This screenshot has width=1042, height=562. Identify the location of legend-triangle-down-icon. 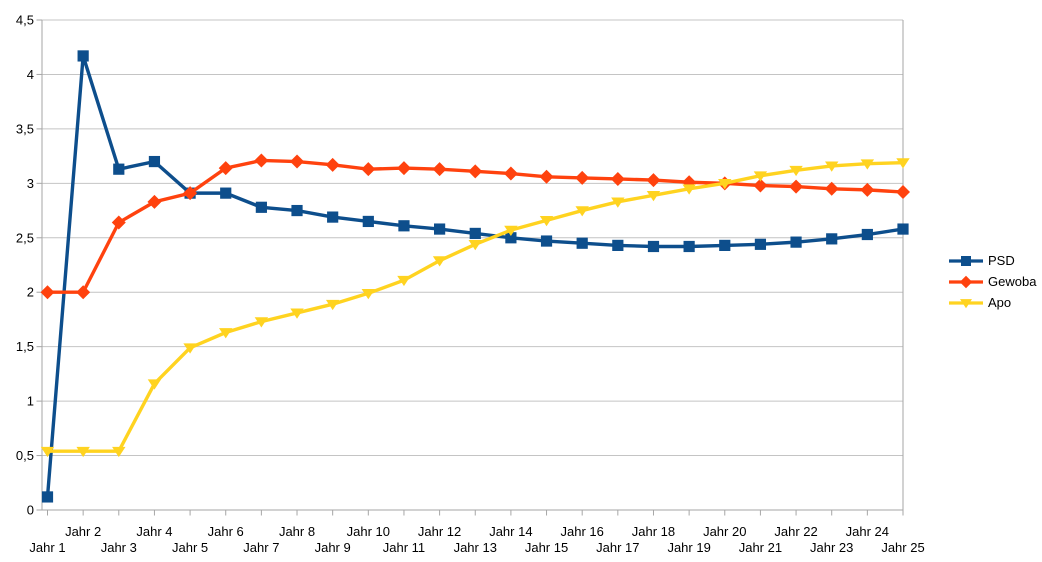
(966, 303).